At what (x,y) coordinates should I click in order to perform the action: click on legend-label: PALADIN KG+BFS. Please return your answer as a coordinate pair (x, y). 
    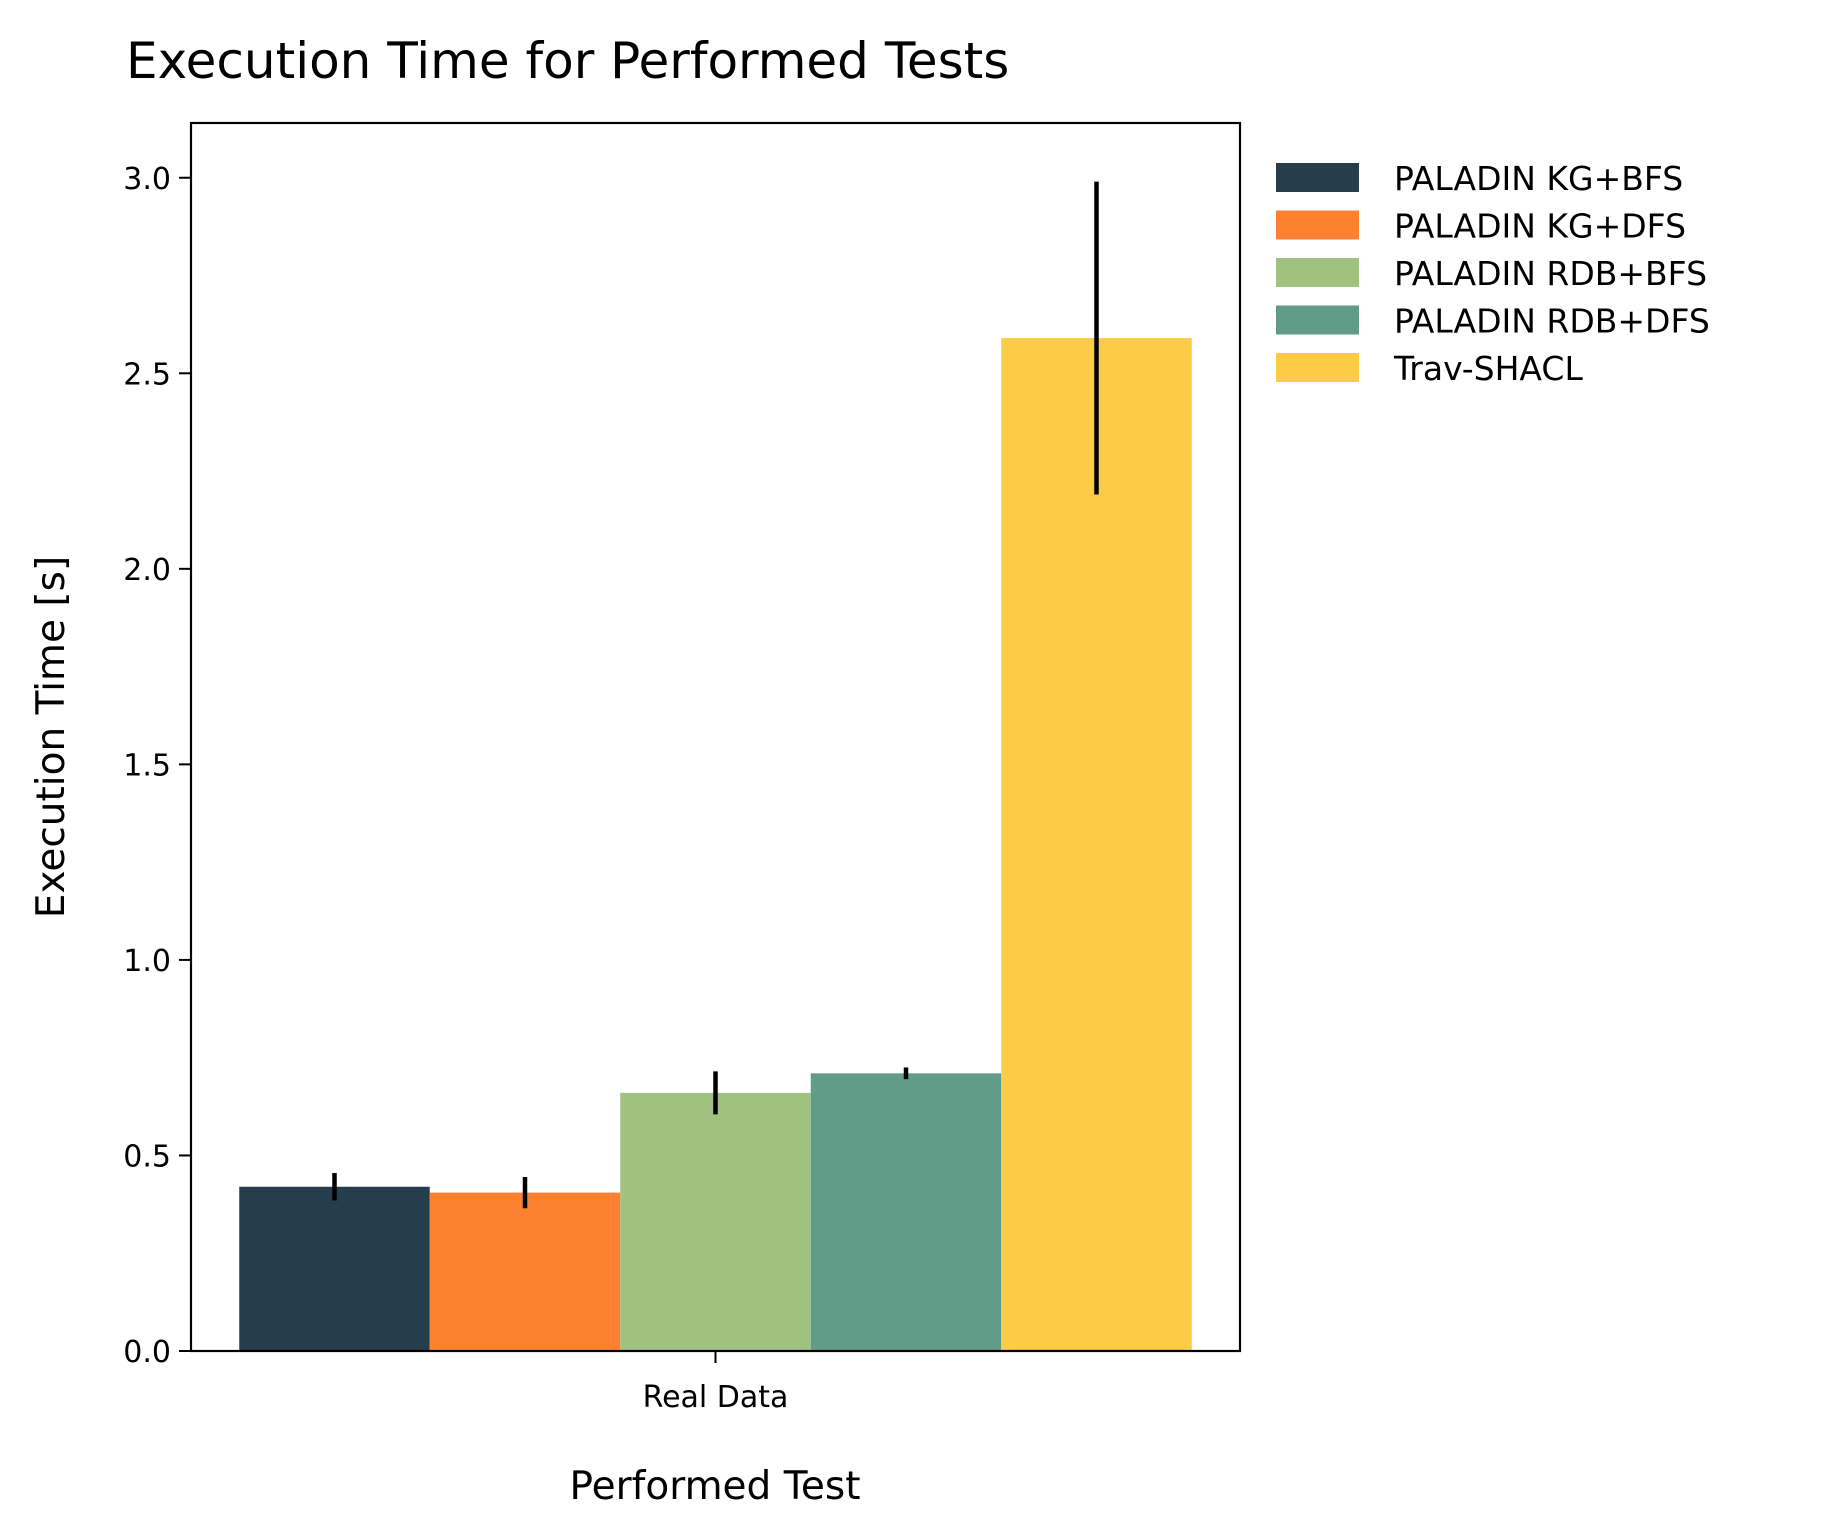
    Looking at the image, I should click on (1538, 178).